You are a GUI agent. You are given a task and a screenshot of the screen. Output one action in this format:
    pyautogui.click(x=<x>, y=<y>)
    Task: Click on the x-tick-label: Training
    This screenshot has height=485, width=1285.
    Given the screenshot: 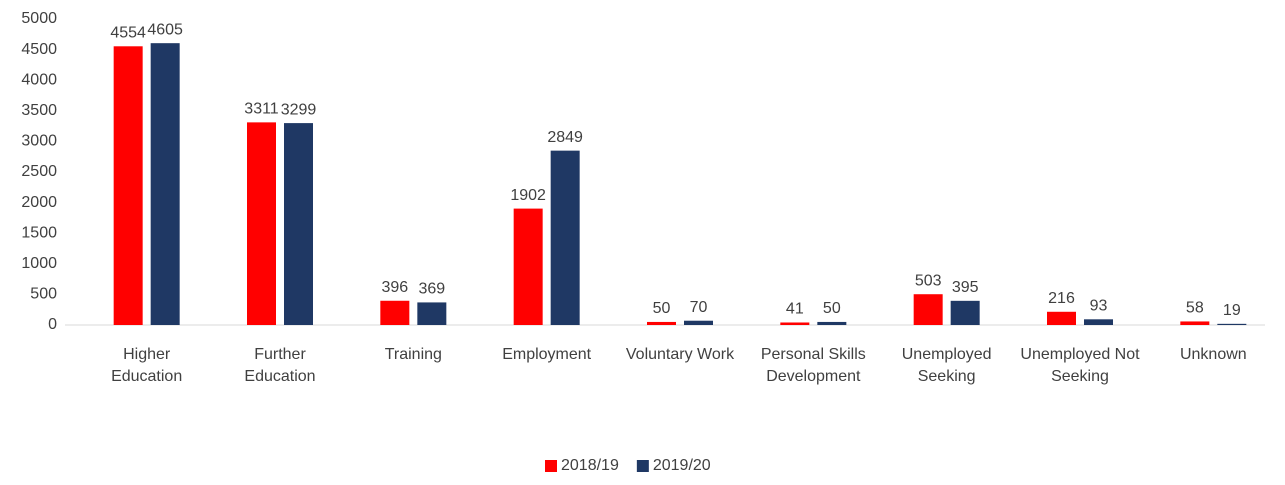 What is the action you would take?
    pyautogui.click(x=413, y=354)
    